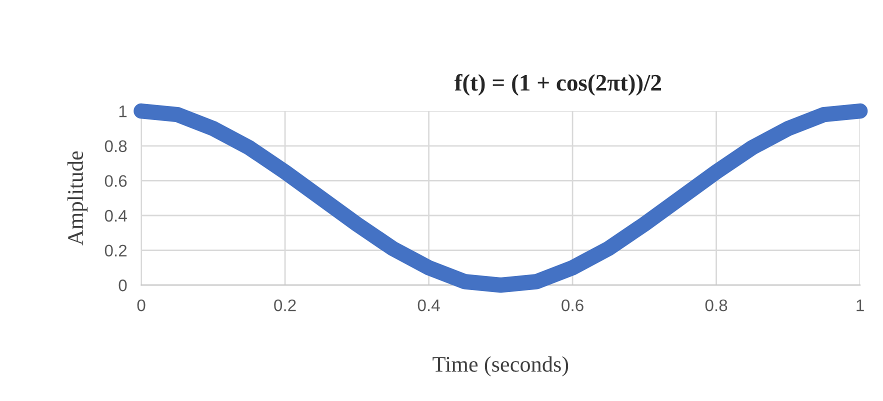 This screenshot has height=401, width=883. I want to click on x-tick-label: 0.2, so click(285, 305).